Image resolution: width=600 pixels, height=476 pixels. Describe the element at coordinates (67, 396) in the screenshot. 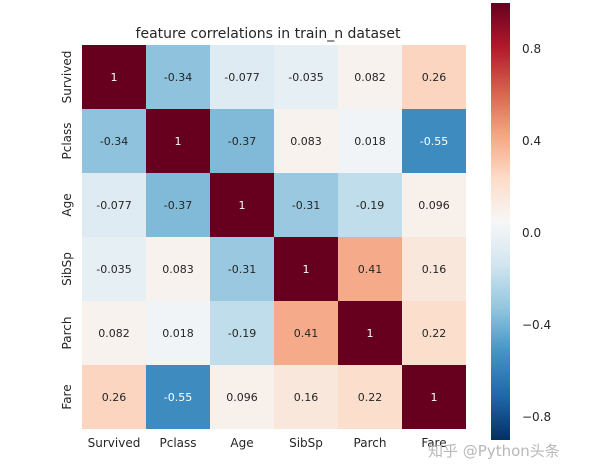

I see `y-tick-label-fare: Fare` at that location.